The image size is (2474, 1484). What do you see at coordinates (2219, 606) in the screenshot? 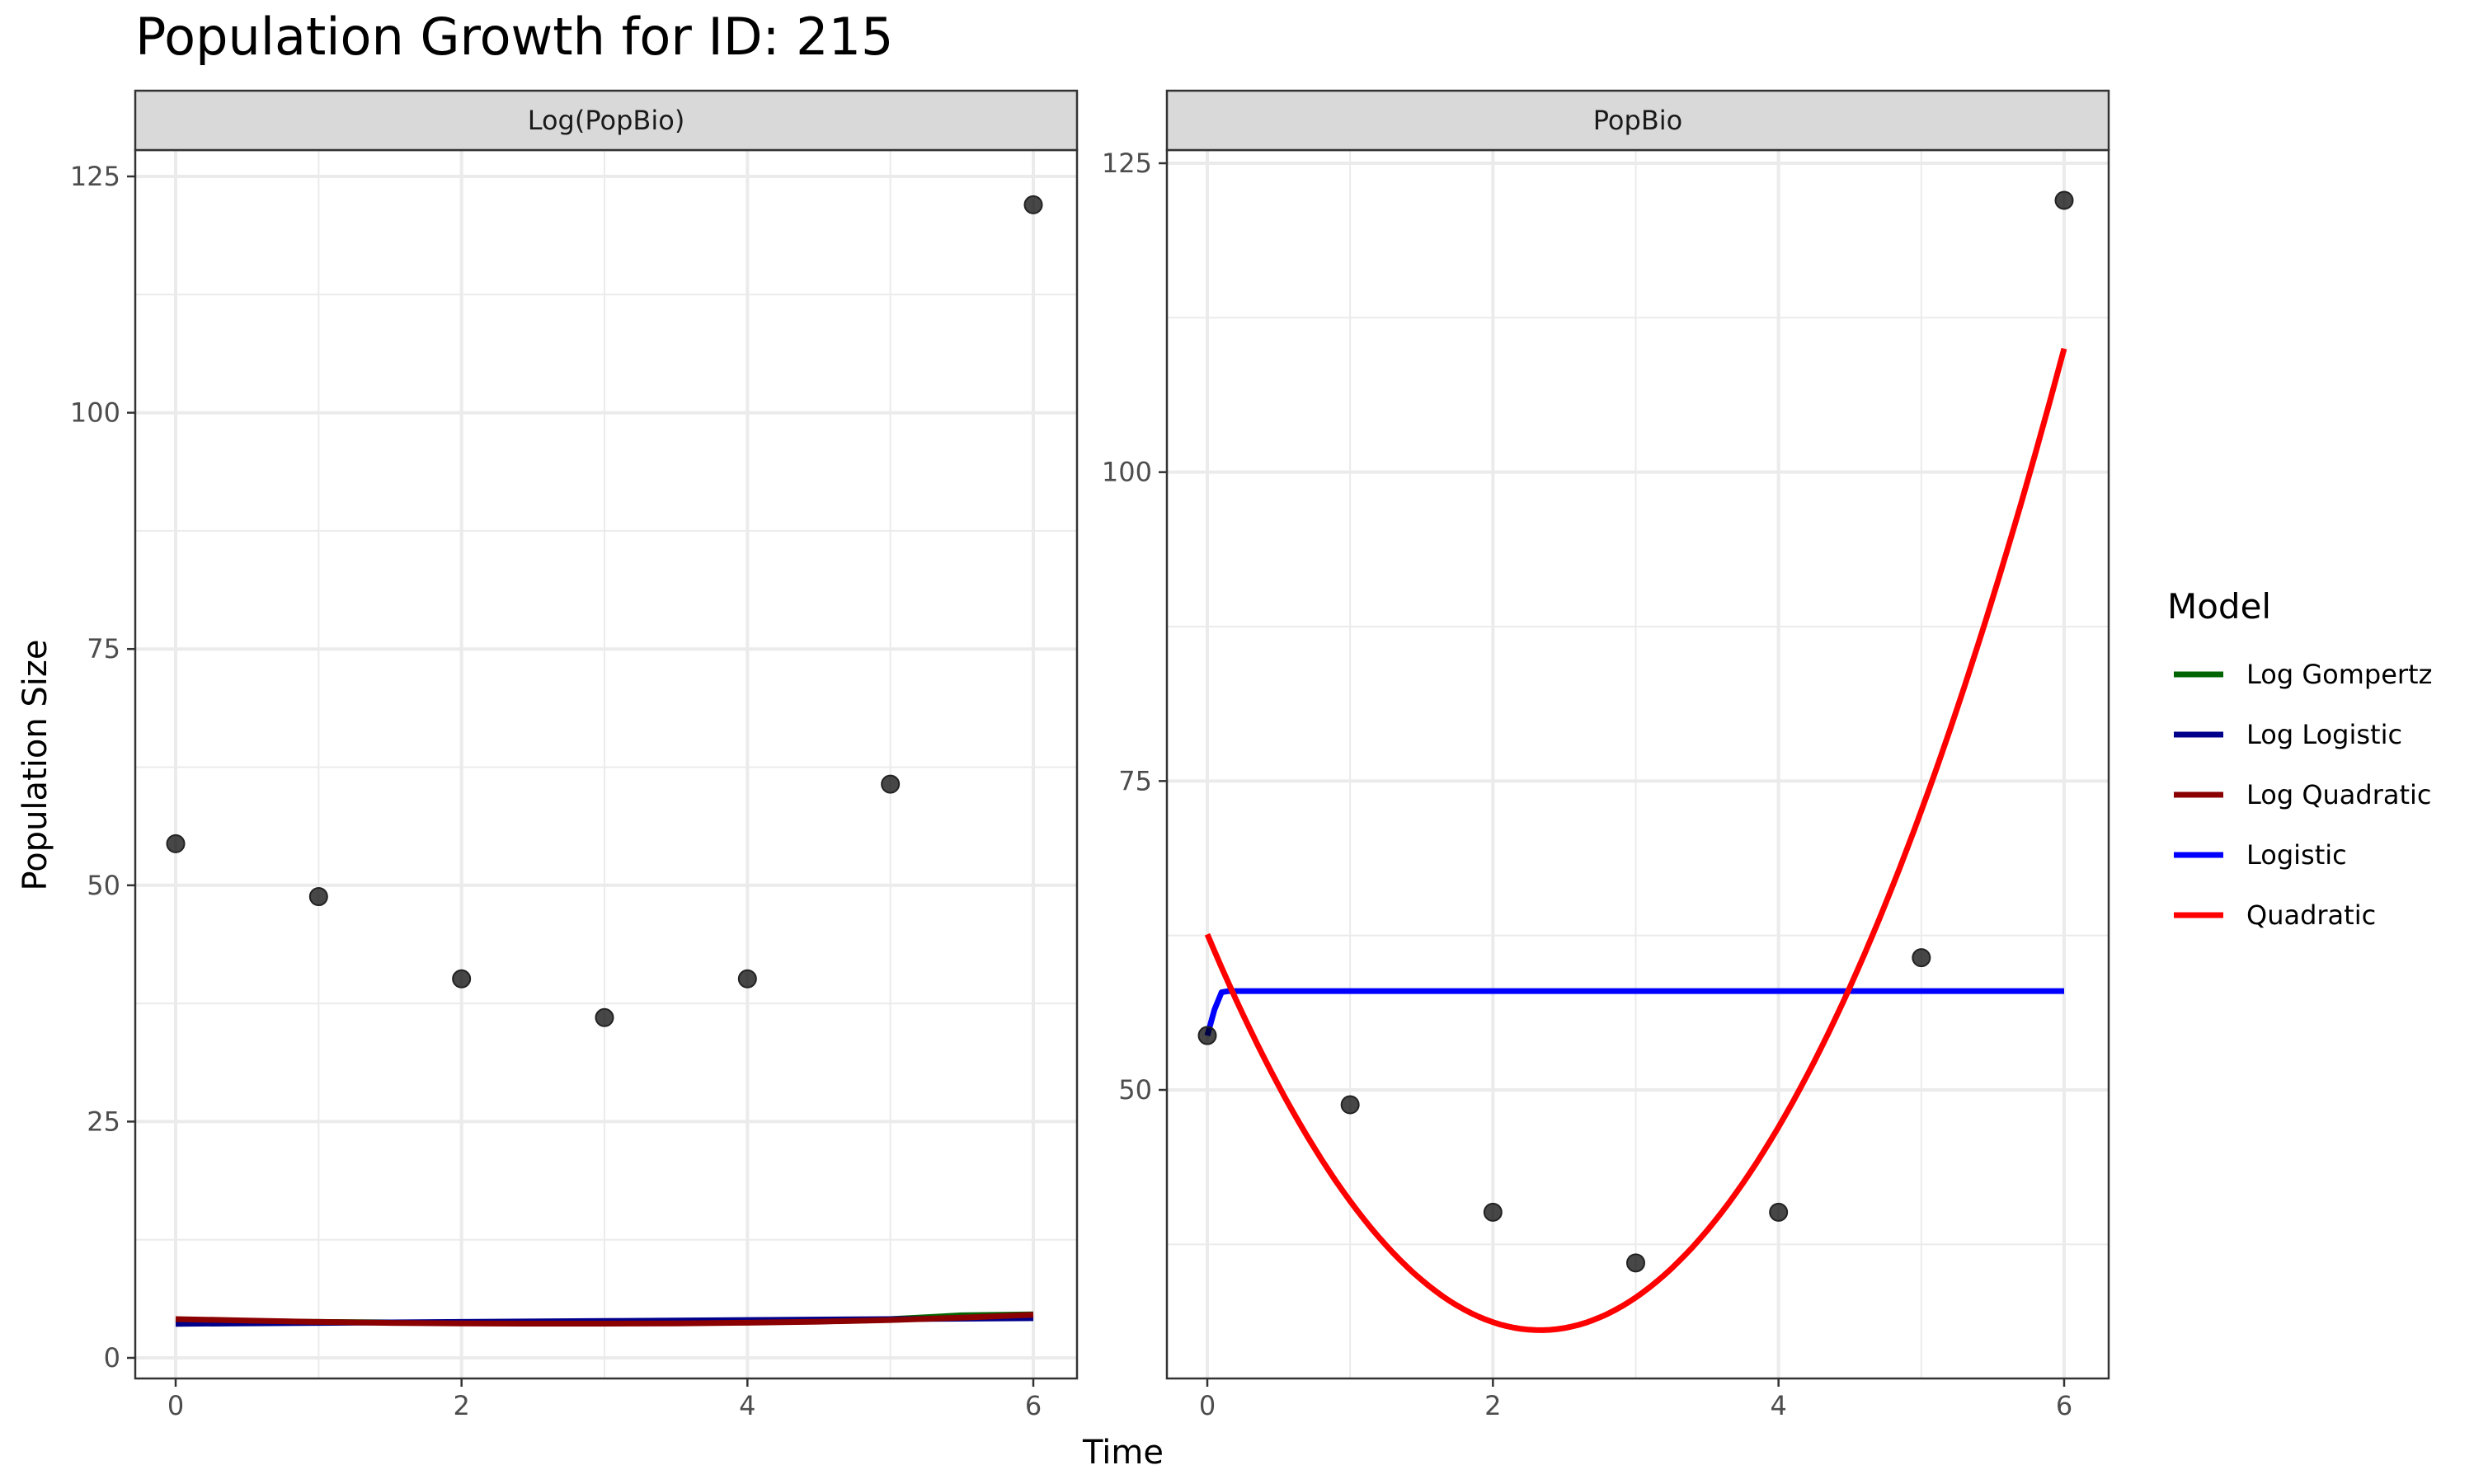
I see `legend-title: Model` at bounding box center [2219, 606].